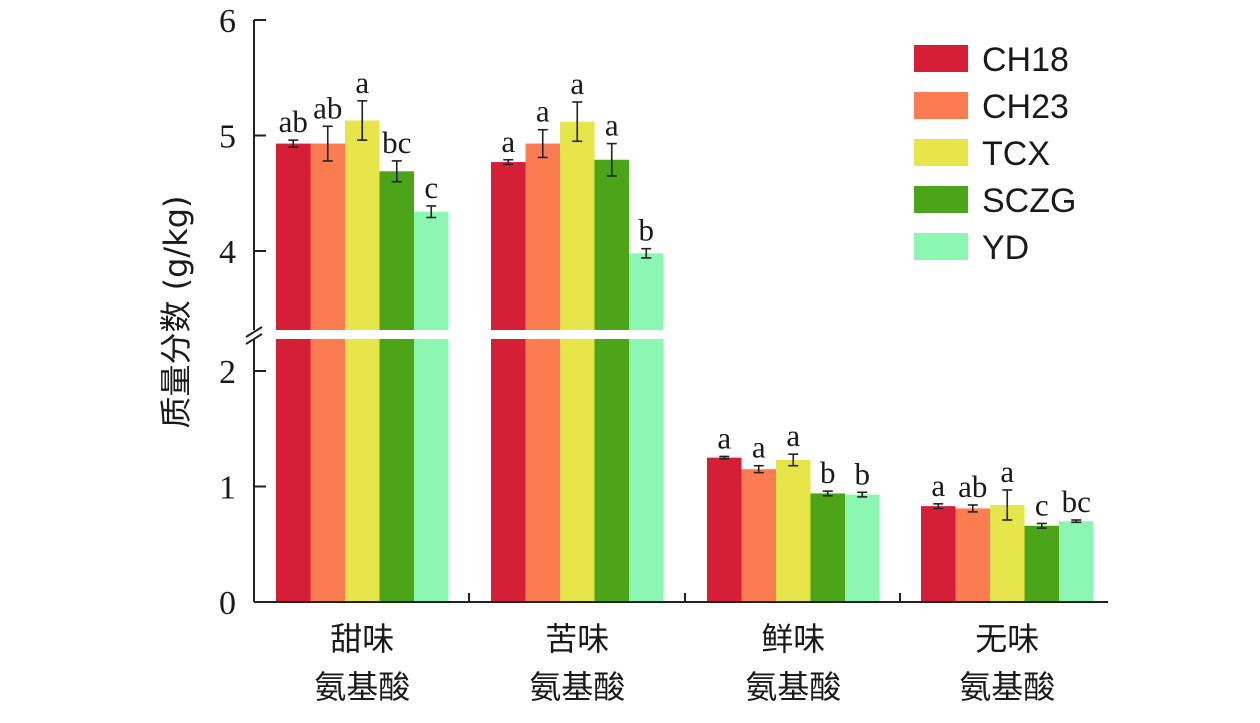 Image resolution: width=1260 pixels, height=723 pixels. I want to click on y-tick-label: 2, so click(227, 372).